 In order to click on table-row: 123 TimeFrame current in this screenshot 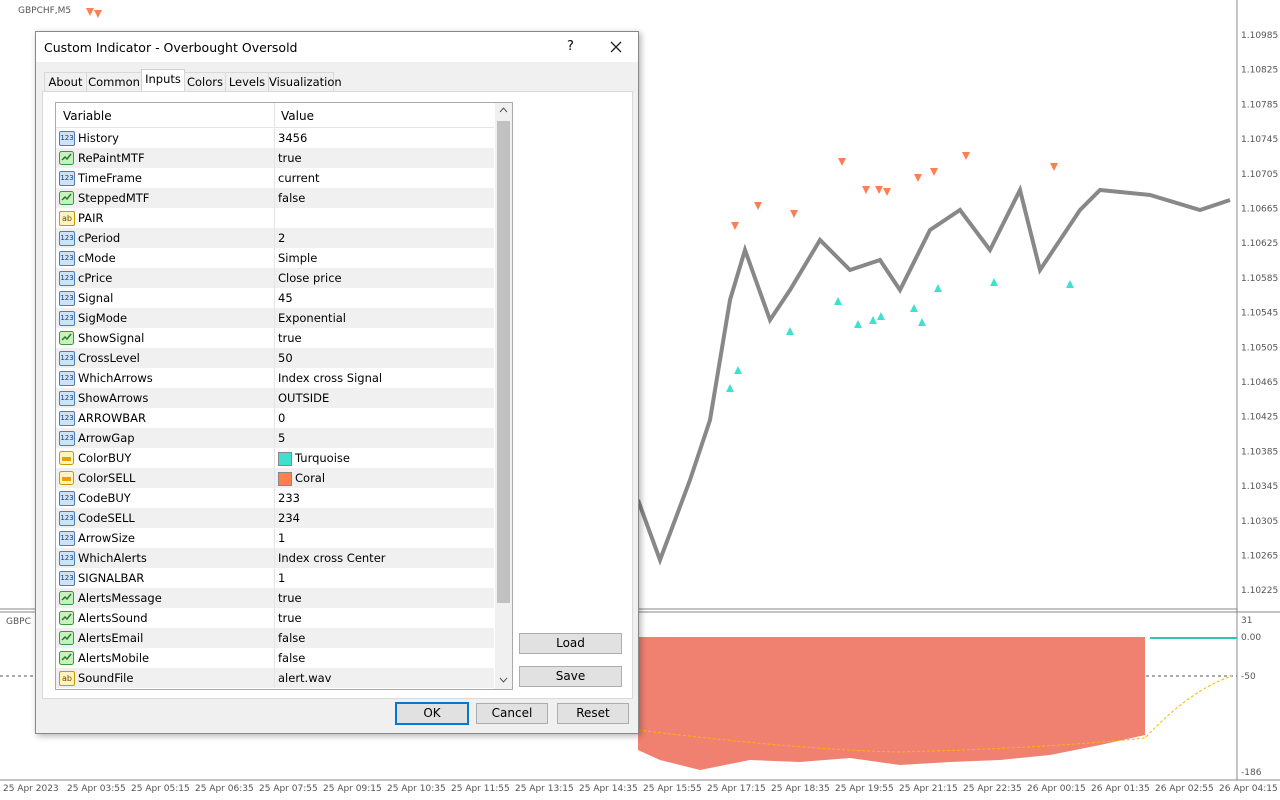, I will do `click(275, 178)`.